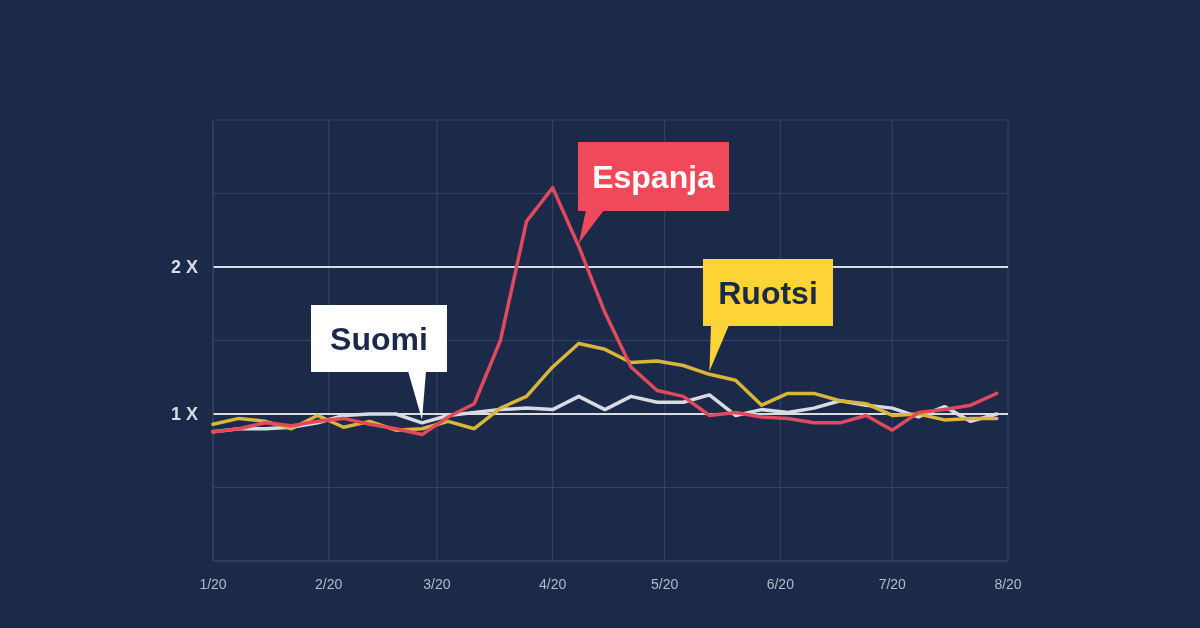  I want to click on x-tick-label: 2/20, so click(329, 583).